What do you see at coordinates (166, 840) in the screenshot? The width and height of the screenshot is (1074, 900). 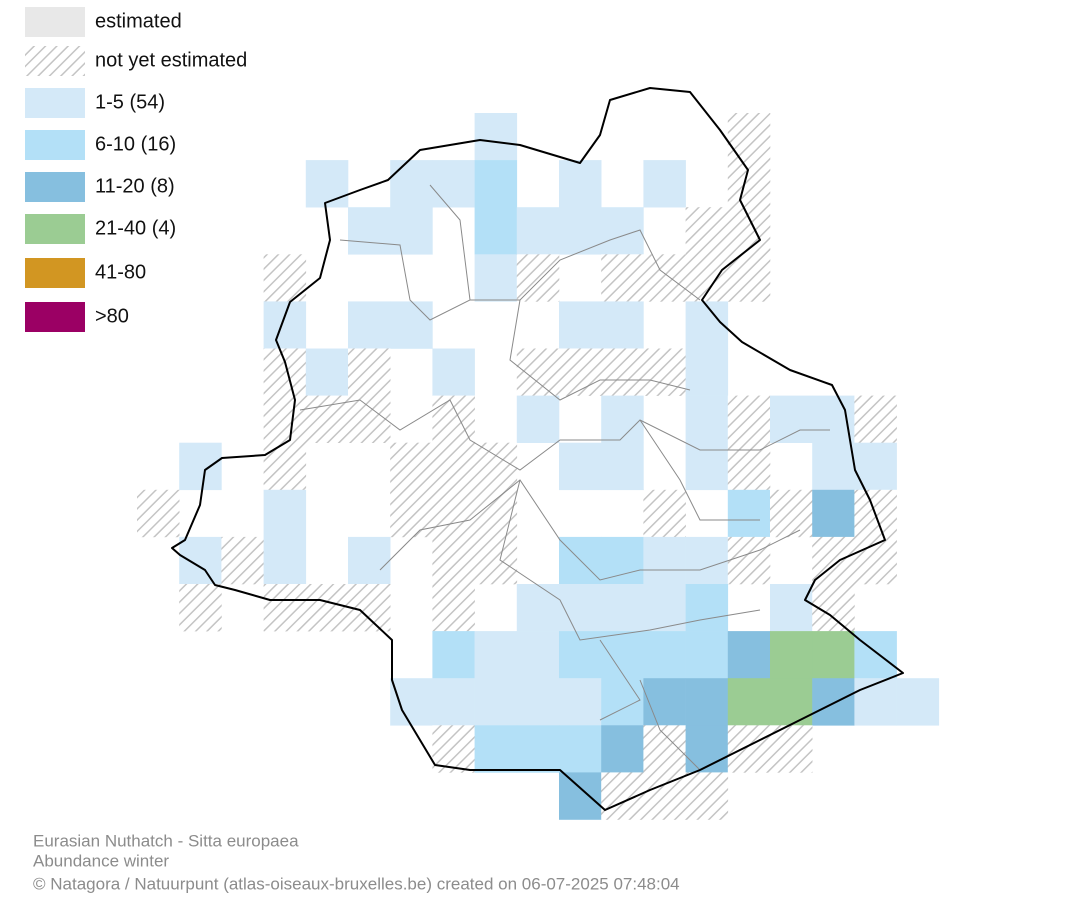 I see `footer-species: Eurasian Nuthatch - Sitta europaea` at bounding box center [166, 840].